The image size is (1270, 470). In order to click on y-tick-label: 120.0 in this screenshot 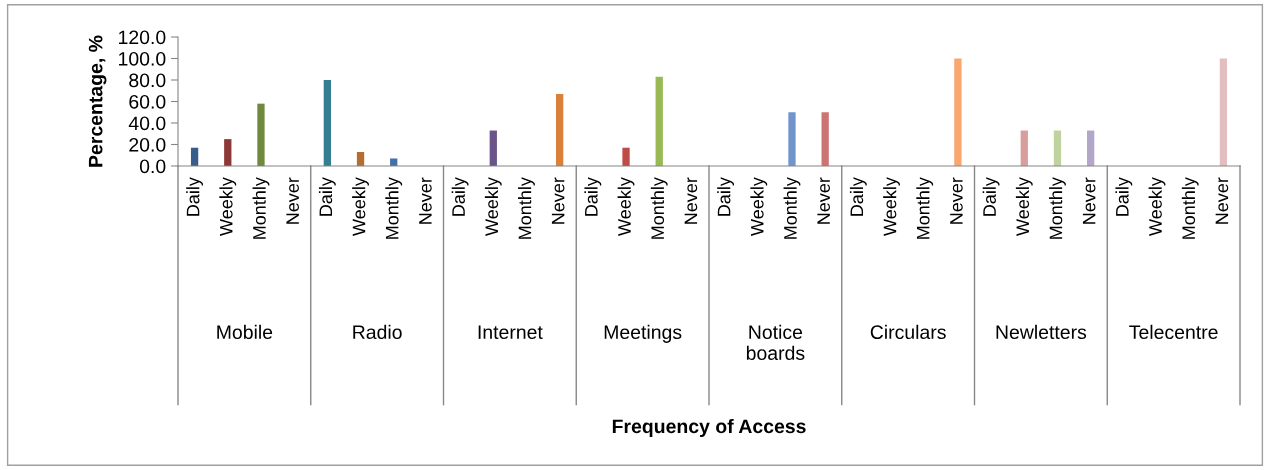, I will do `click(142, 37)`.